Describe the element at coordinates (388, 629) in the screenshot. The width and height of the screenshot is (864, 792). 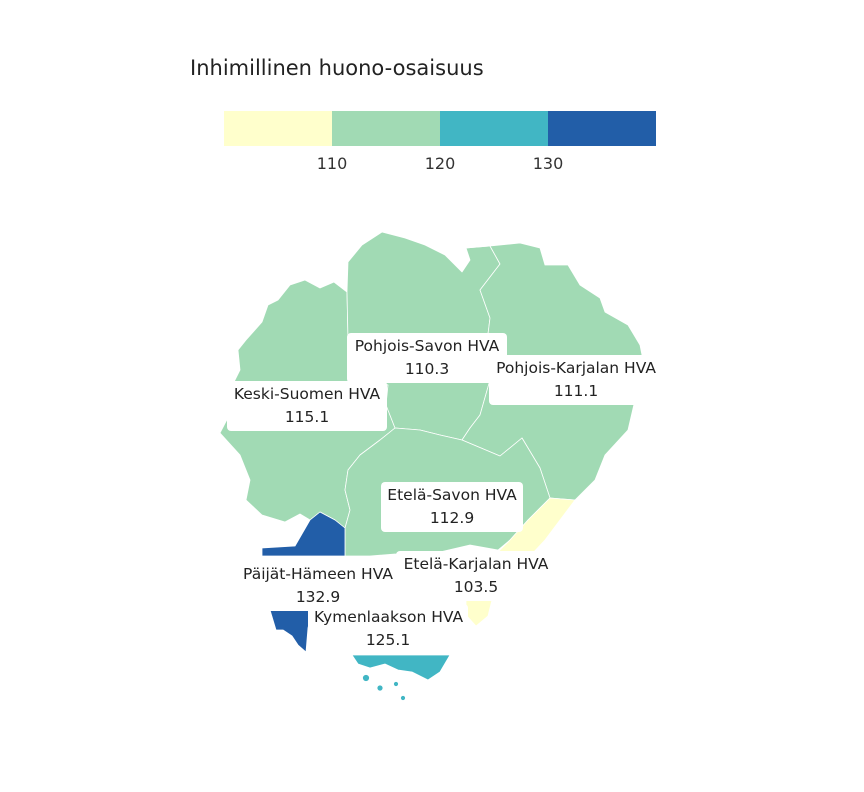
I see `label-kymenlaakson-hva: Kymenlaakson HVA 125.1` at that location.